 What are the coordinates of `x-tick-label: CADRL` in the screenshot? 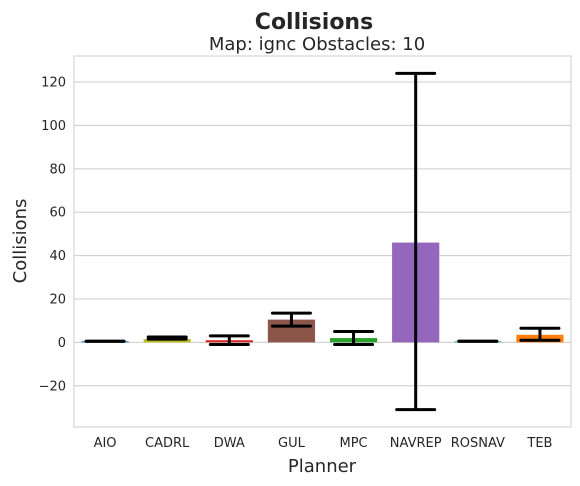 It's located at (167, 443).